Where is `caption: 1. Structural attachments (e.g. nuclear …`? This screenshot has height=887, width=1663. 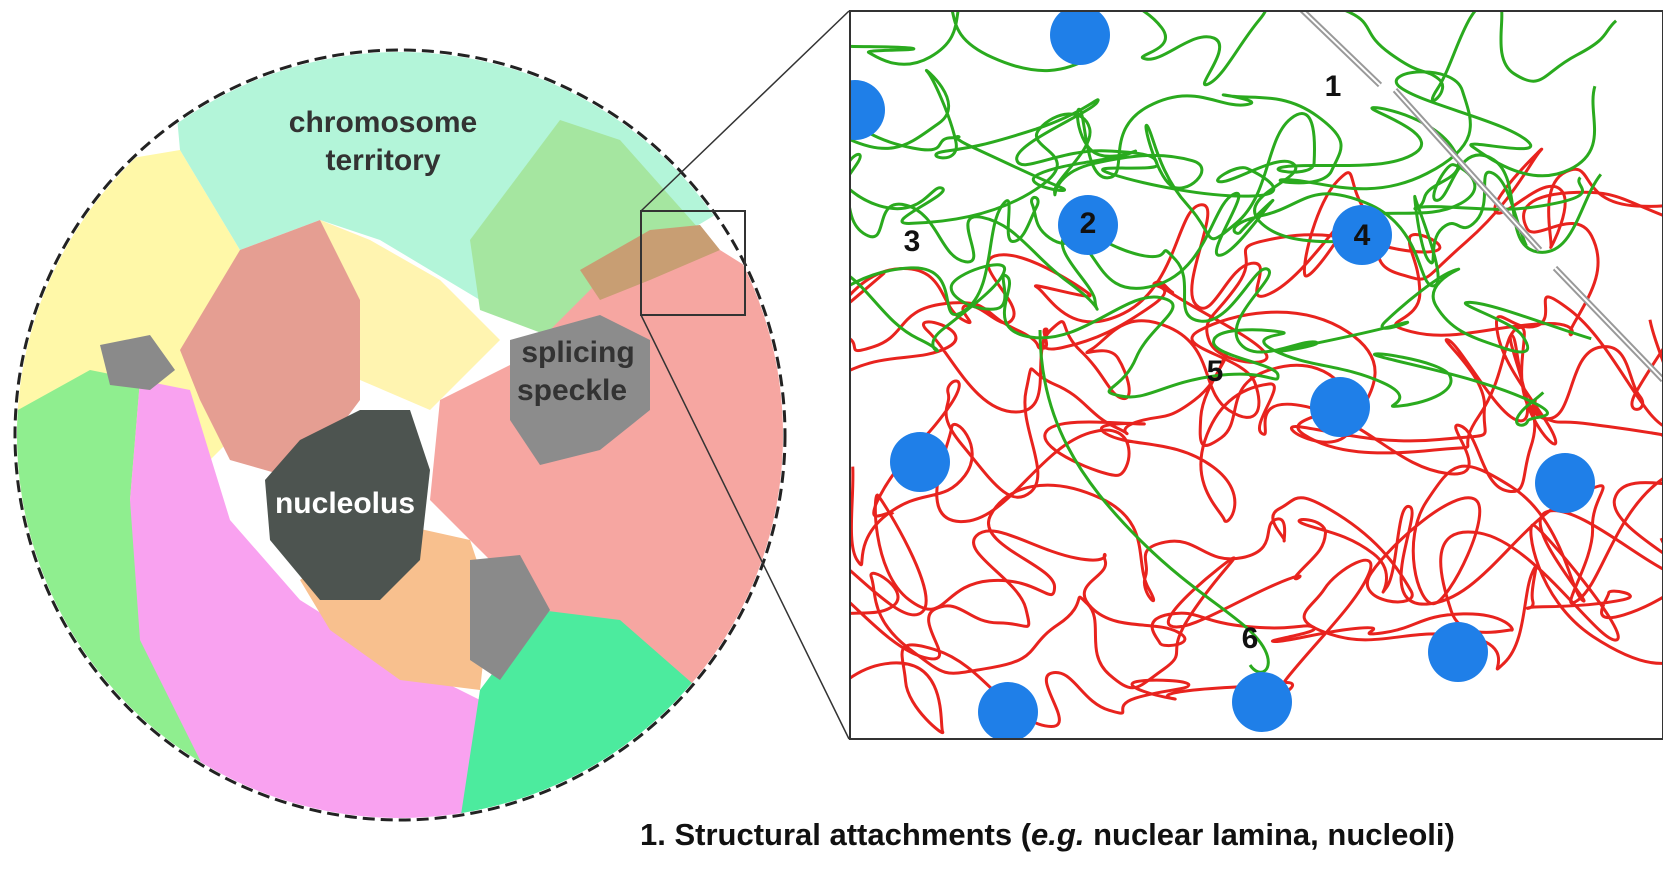
caption: 1. Structural attachments (e.g. nuclear … is located at coordinates (1047, 834).